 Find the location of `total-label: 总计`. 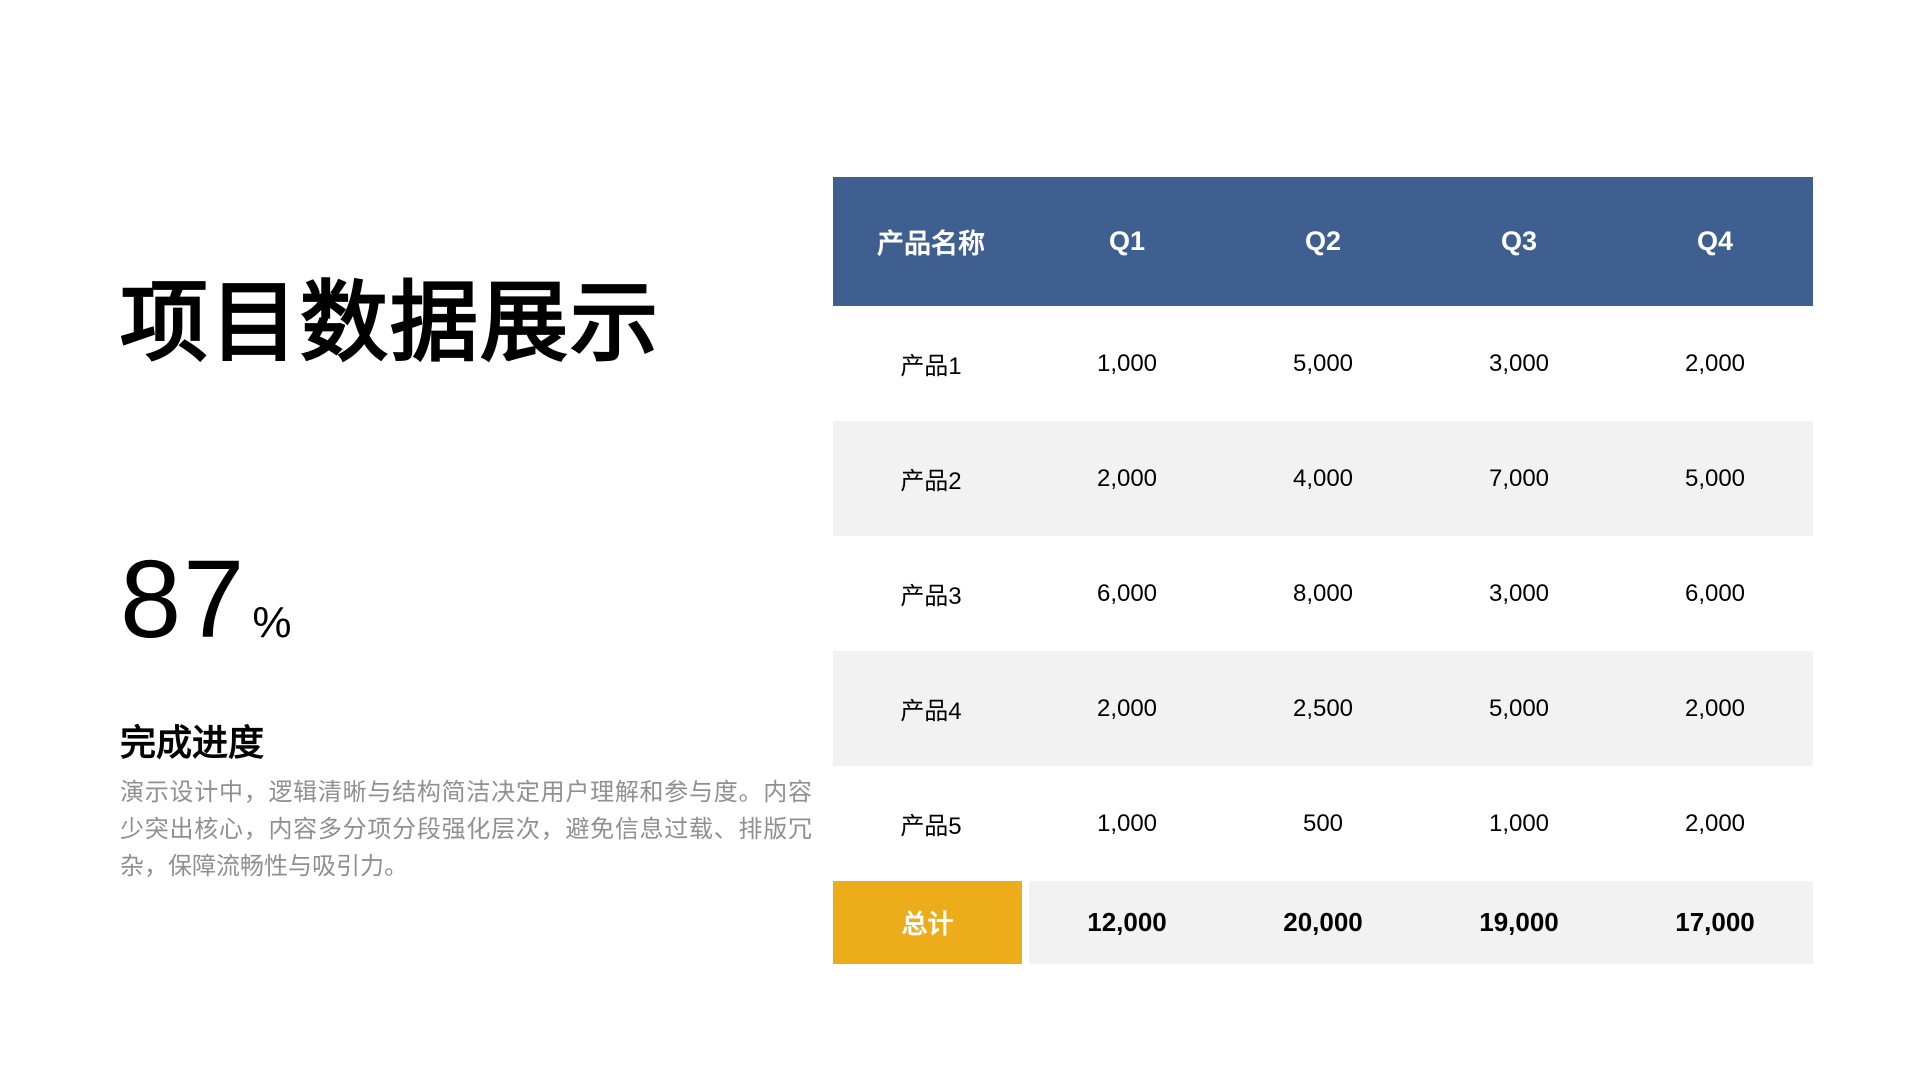

total-label: 总计 is located at coordinates (931, 922).